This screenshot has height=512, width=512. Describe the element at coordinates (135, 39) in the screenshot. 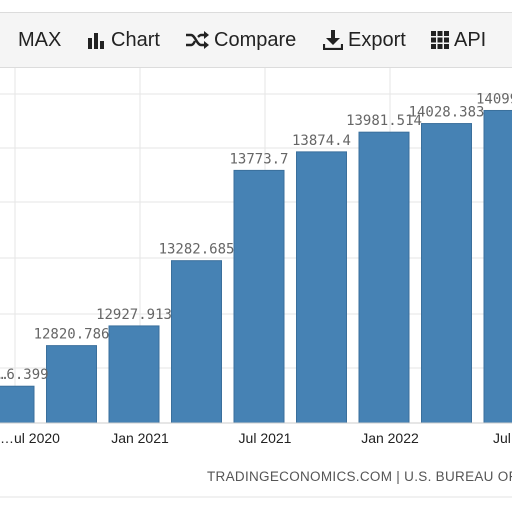

I see `chart-label: Chart` at that location.